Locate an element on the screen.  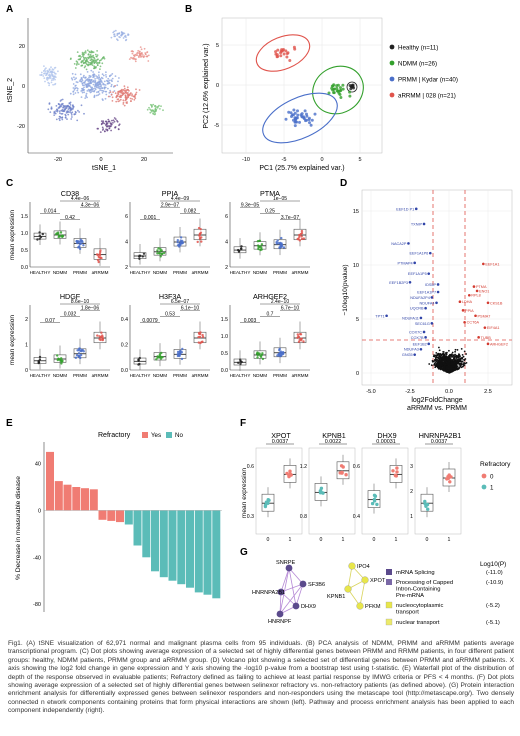
panel-c-y-label-bottom: mean expression is located at coordinates (12, 340).